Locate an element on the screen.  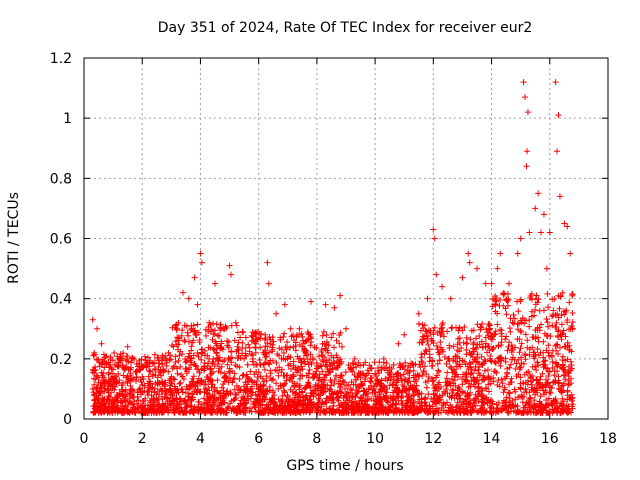
y-tick-label: 1.2 is located at coordinates (61, 59).